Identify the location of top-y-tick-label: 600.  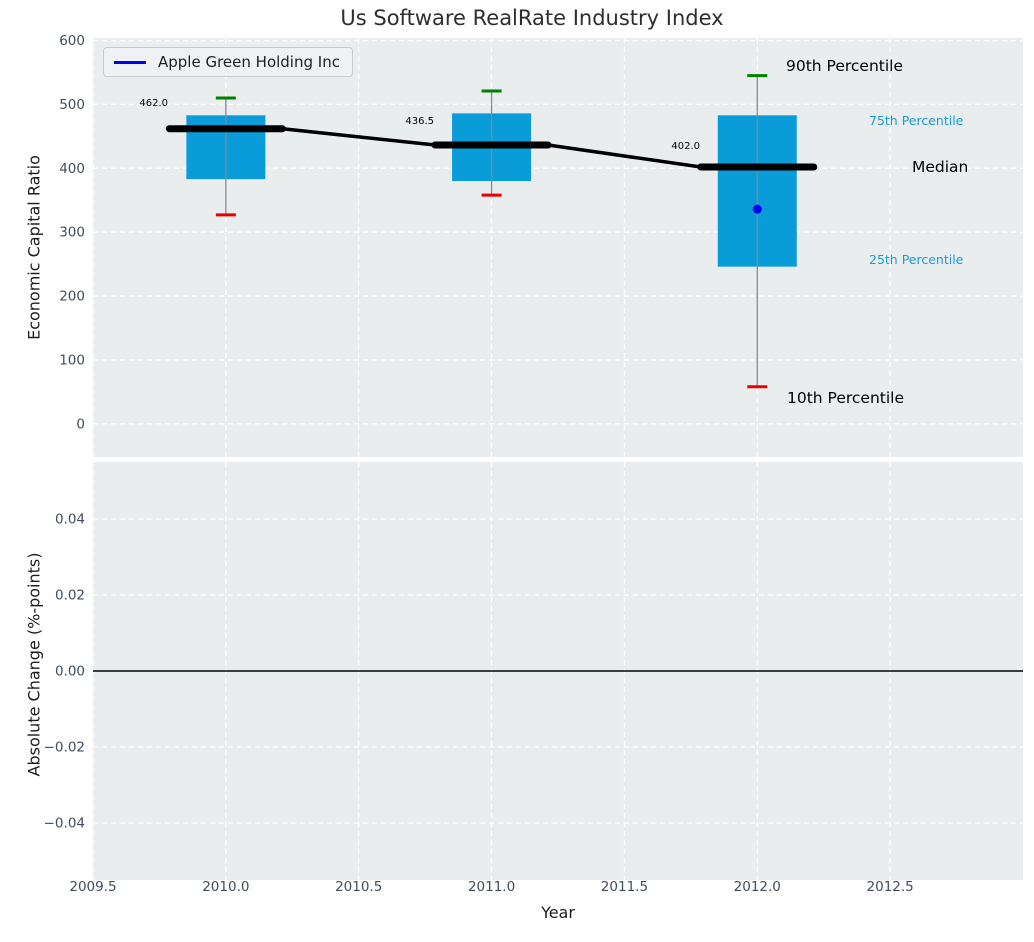
(72, 41).